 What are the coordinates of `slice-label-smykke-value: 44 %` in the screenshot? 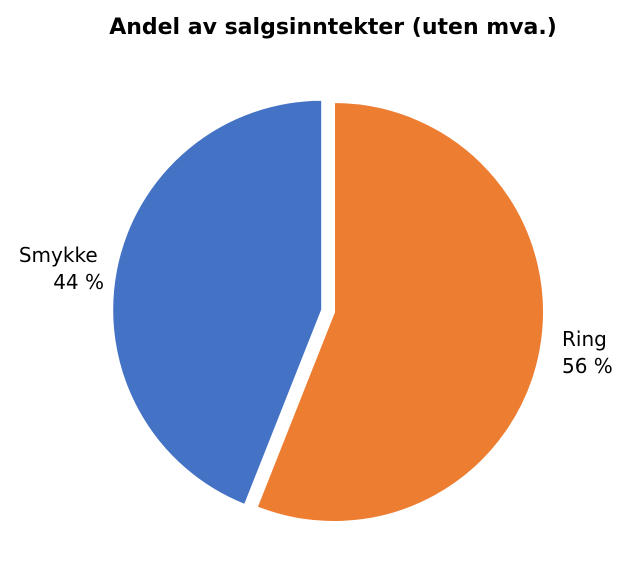 It's located at (78, 282).